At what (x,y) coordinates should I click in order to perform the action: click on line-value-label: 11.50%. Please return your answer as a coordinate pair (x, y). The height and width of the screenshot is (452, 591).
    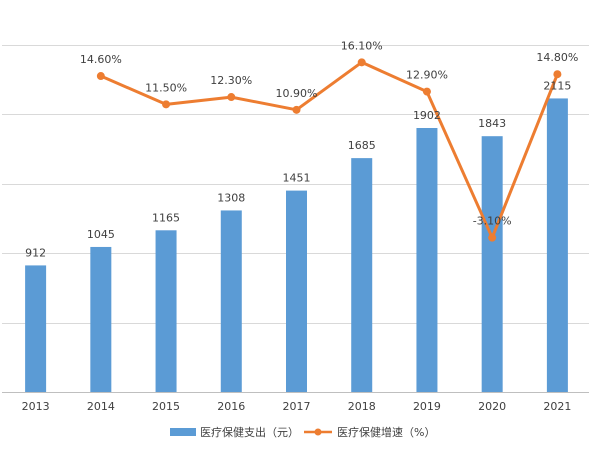
    Looking at the image, I should click on (166, 87).